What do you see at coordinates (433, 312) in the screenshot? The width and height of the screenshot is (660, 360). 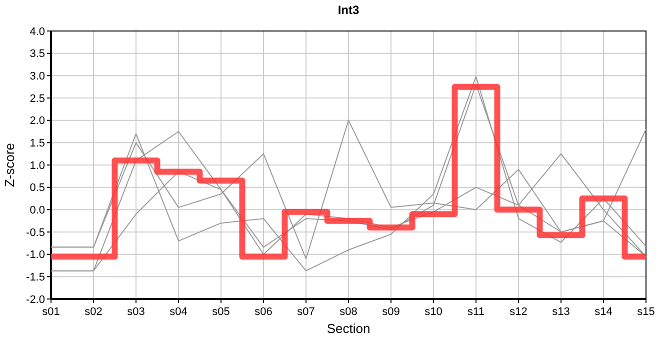 I see `x-tick-label: s10` at bounding box center [433, 312].